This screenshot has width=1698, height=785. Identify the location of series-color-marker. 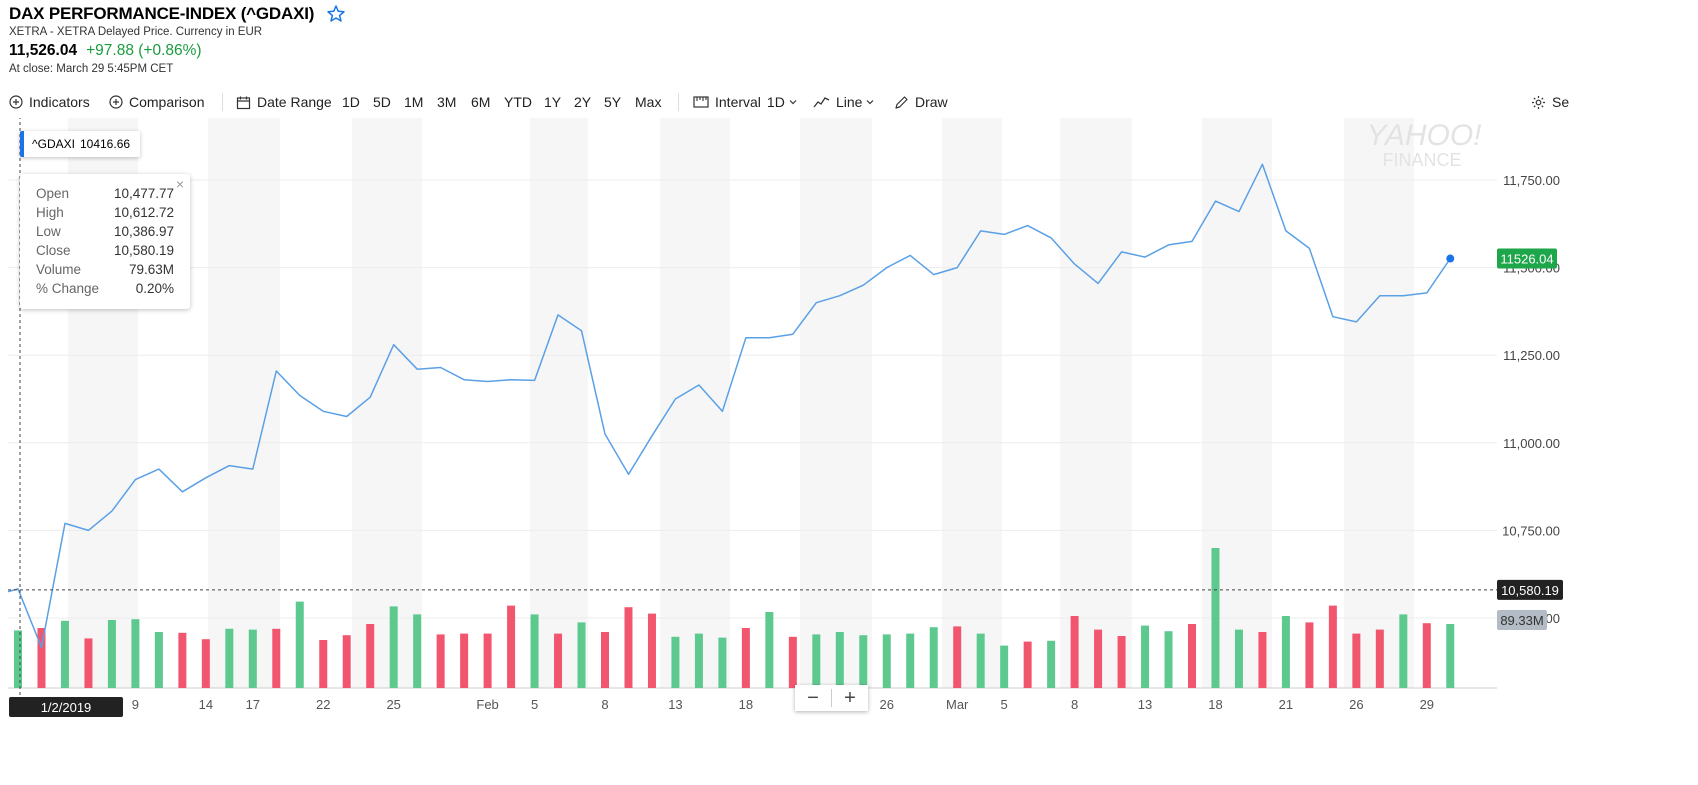
(22, 144).